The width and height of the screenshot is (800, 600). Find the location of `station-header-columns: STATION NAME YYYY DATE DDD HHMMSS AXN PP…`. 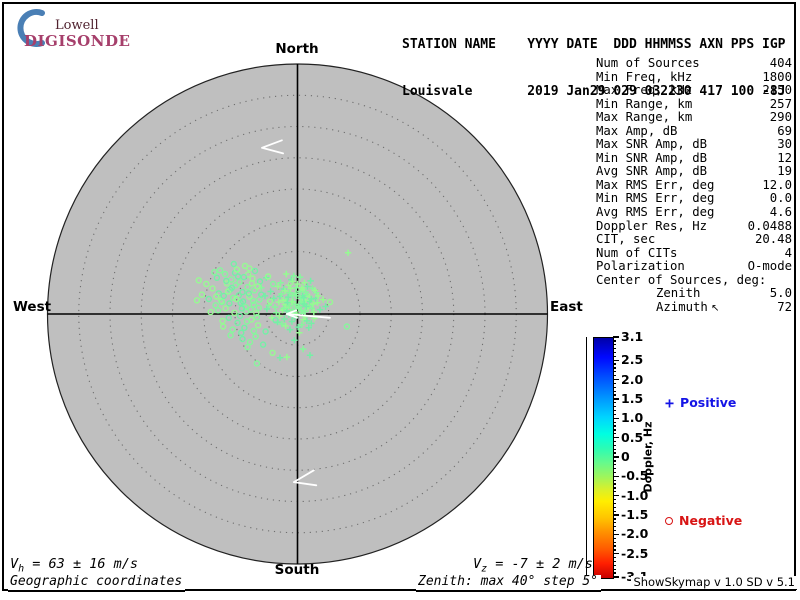

station-header-columns: STATION NAME YYYY DATE DDD HHMMSS AXN PP… is located at coordinates (594, 44).